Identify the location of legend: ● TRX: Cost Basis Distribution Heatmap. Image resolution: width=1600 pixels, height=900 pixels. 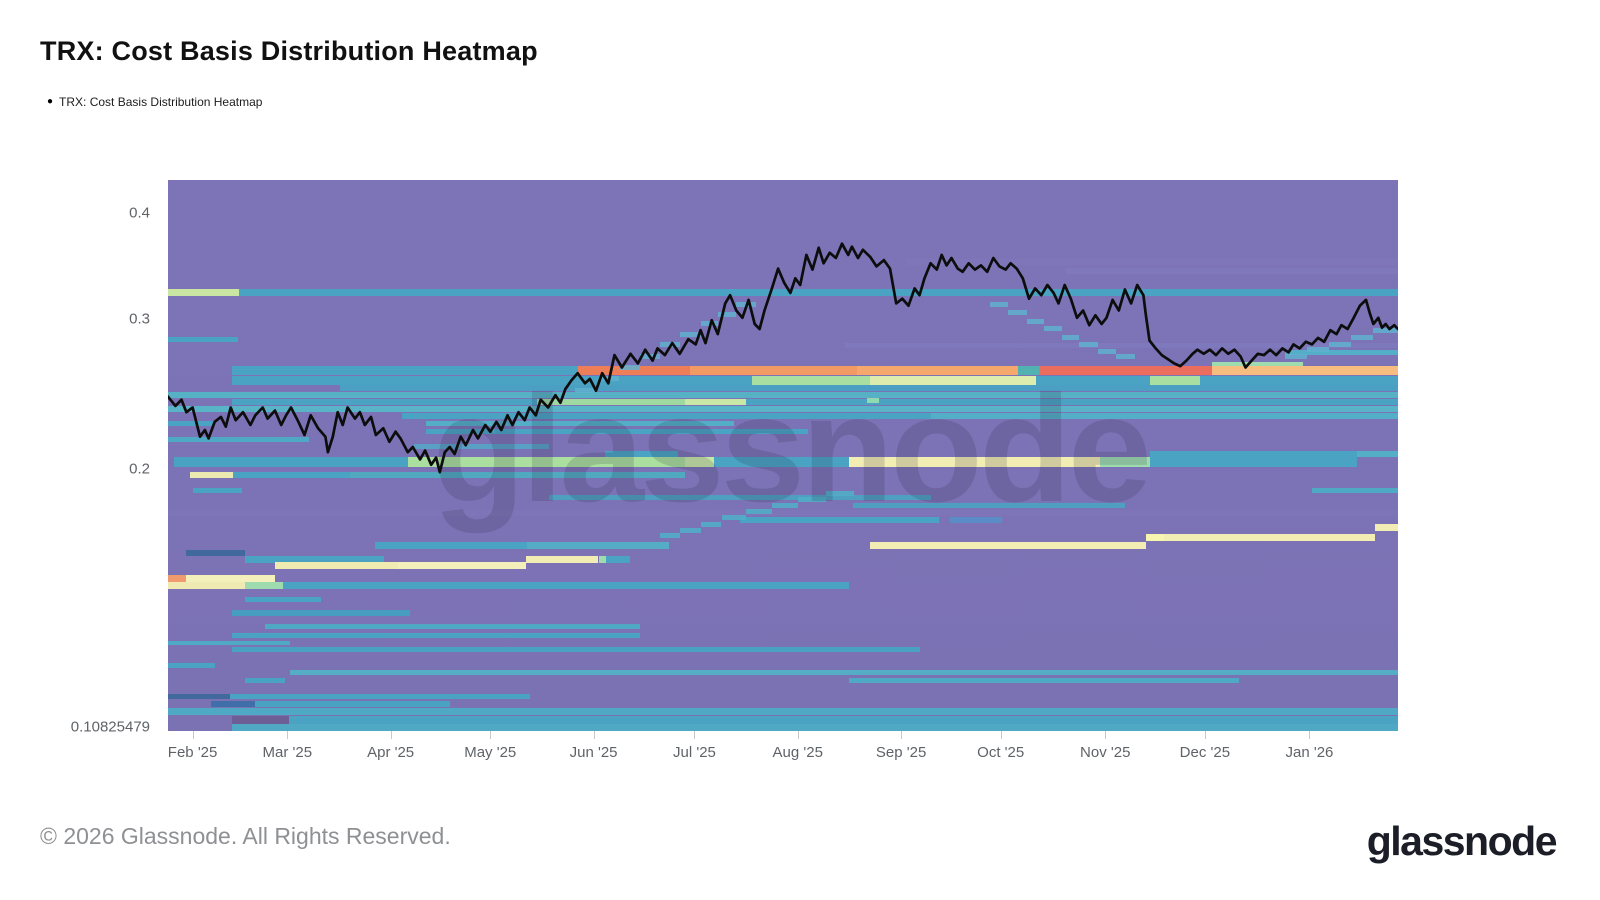
(154, 102).